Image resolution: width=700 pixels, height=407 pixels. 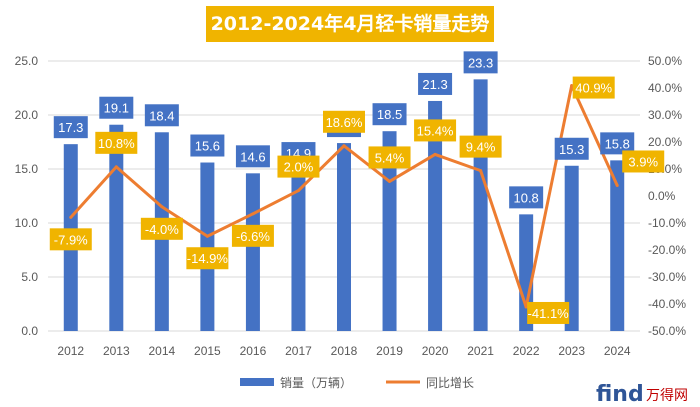 What do you see at coordinates (253, 351) in the screenshot?
I see `x-tick-label: 2016` at bounding box center [253, 351].